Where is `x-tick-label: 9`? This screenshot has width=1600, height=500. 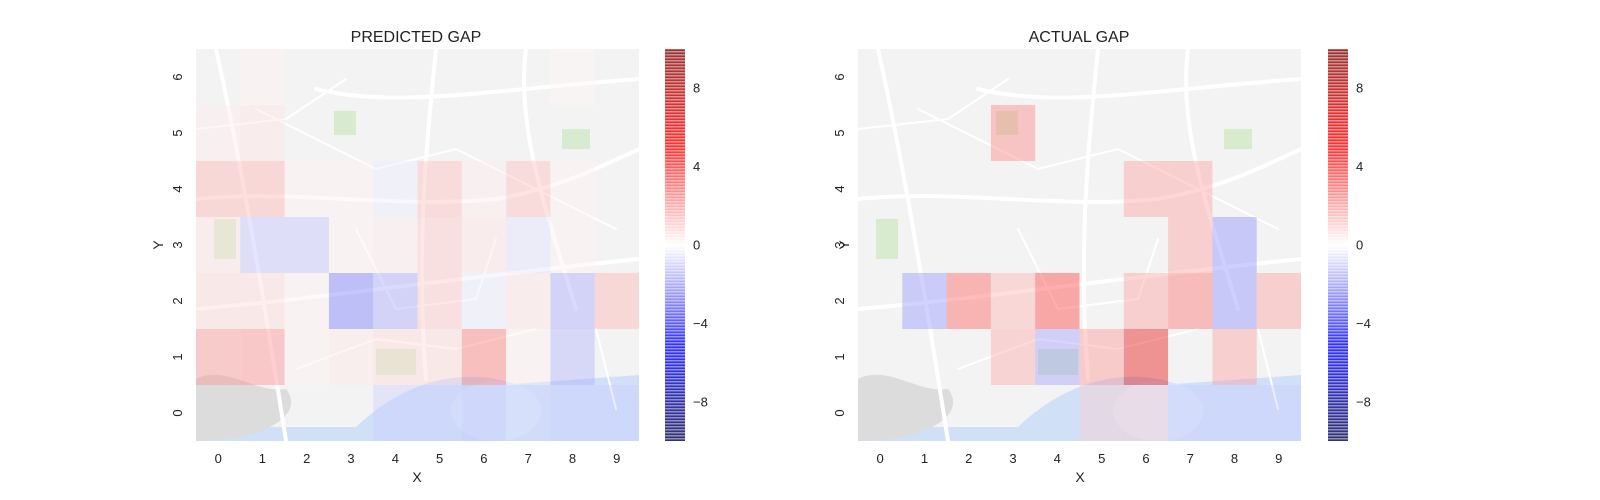
x-tick-label: 9 is located at coordinates (1278, 458).